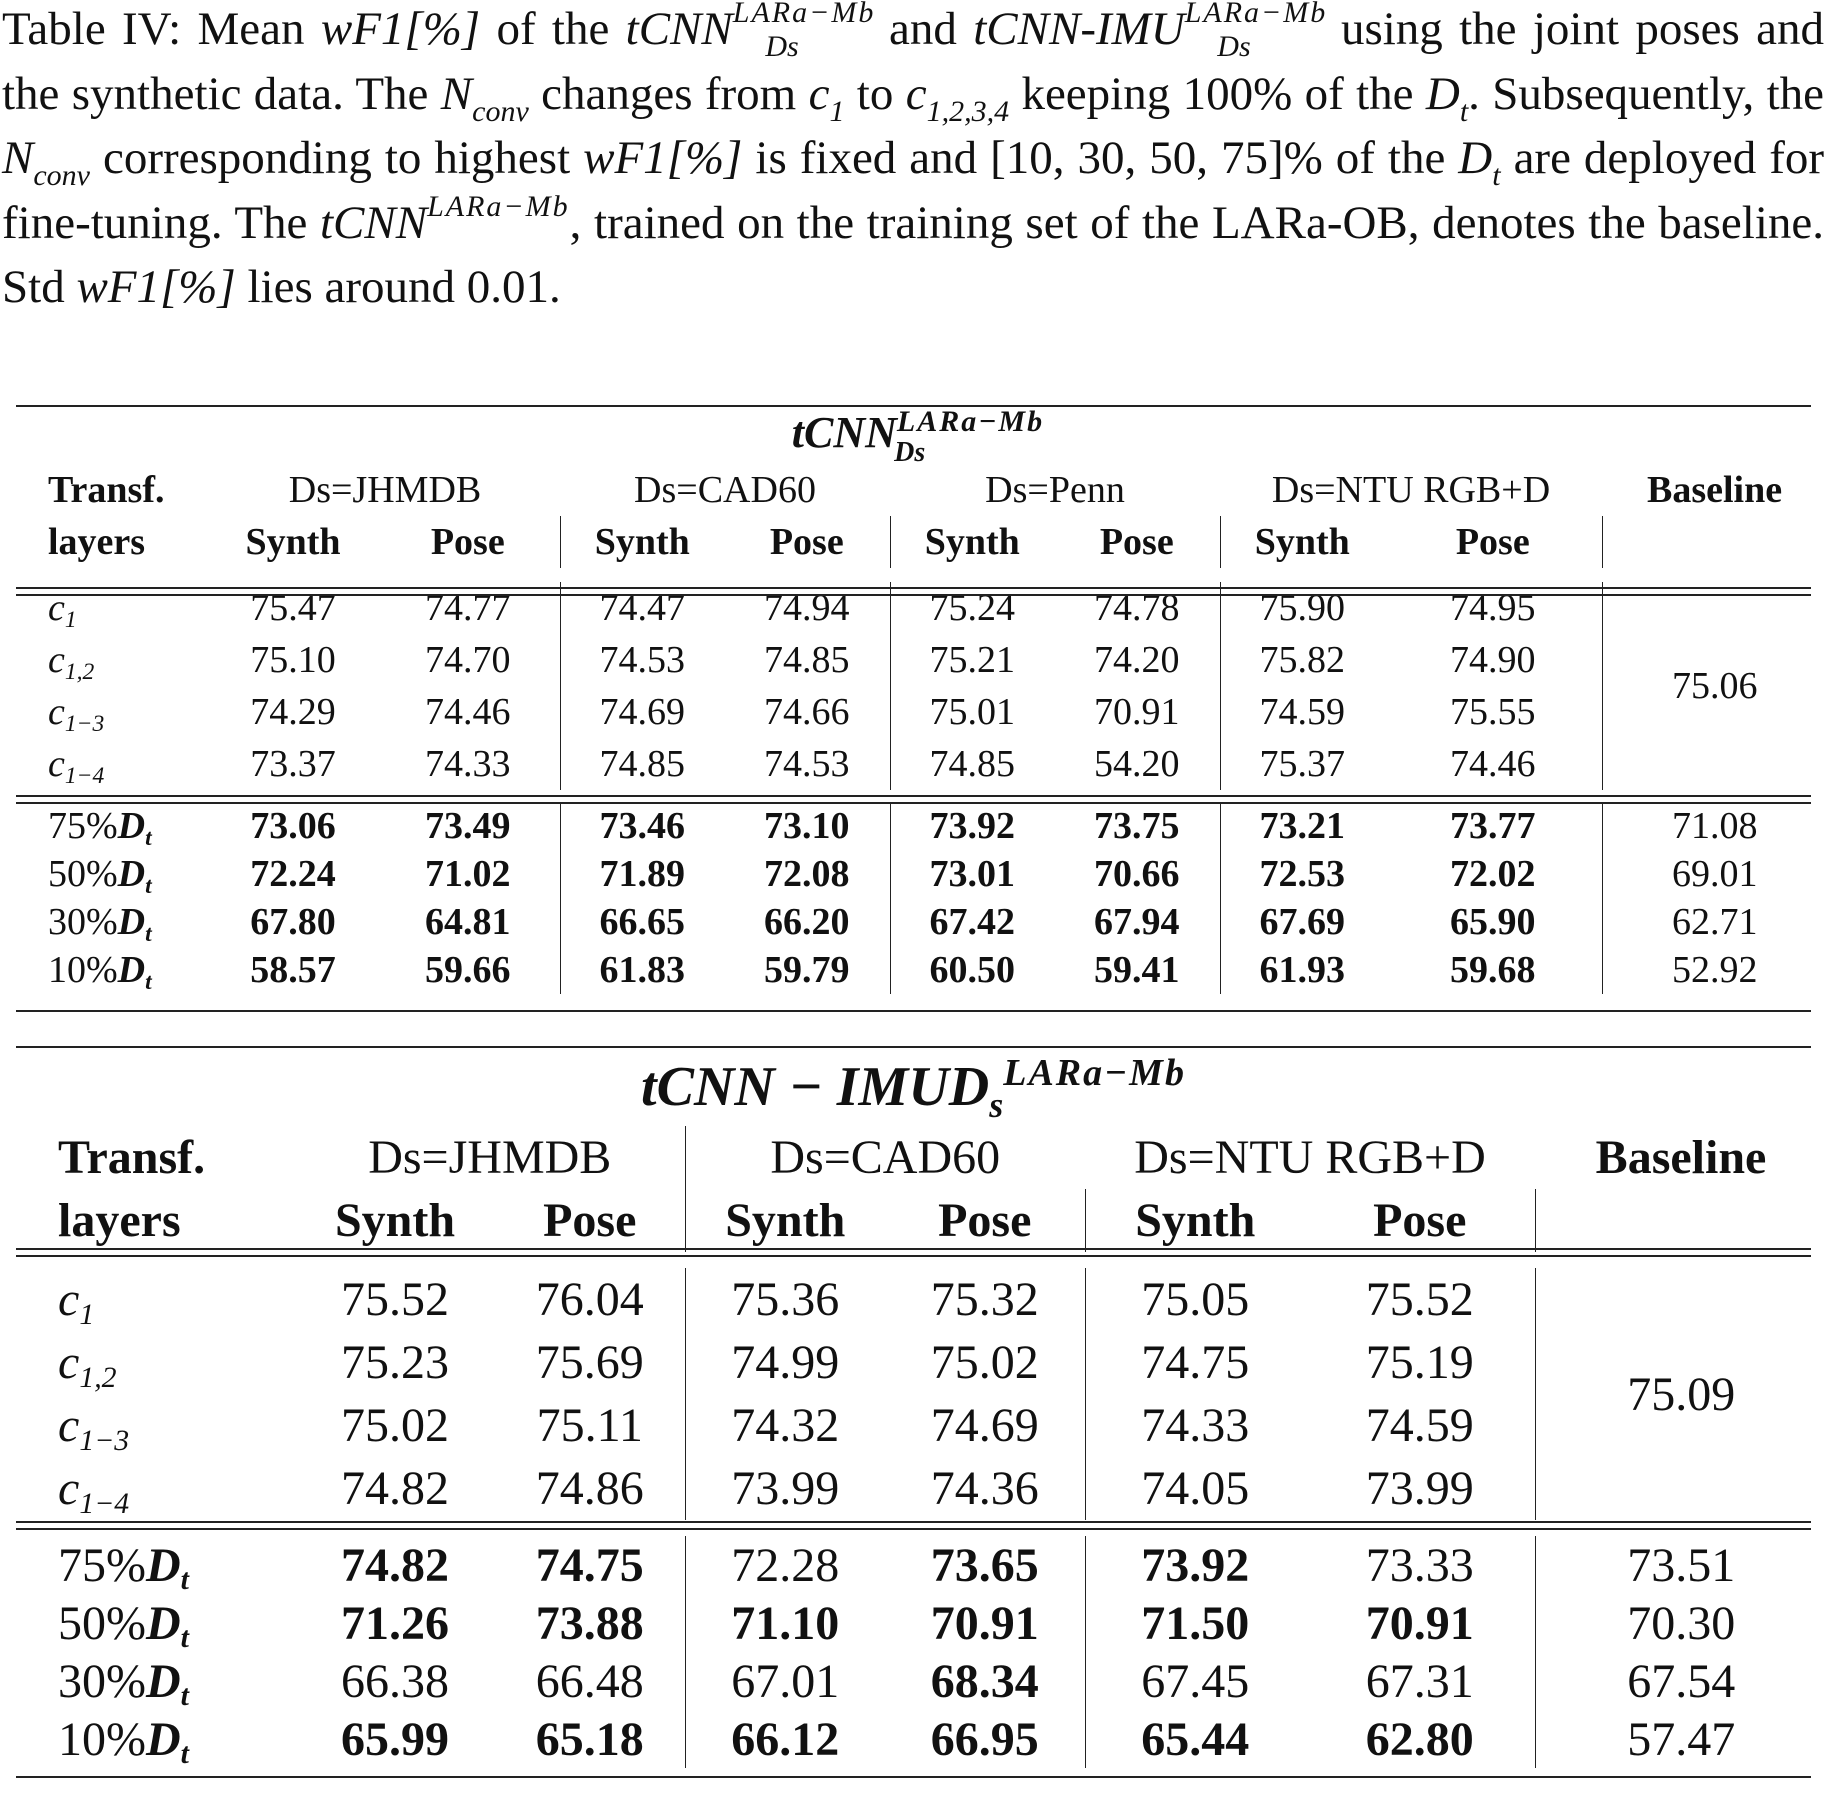 This screenshot has height=1802, width=1827. What do you see at coordinates (1195, 1299) in the screenshot?
I see `table-cell: 75.05` at bounding box center [1195, 1299].